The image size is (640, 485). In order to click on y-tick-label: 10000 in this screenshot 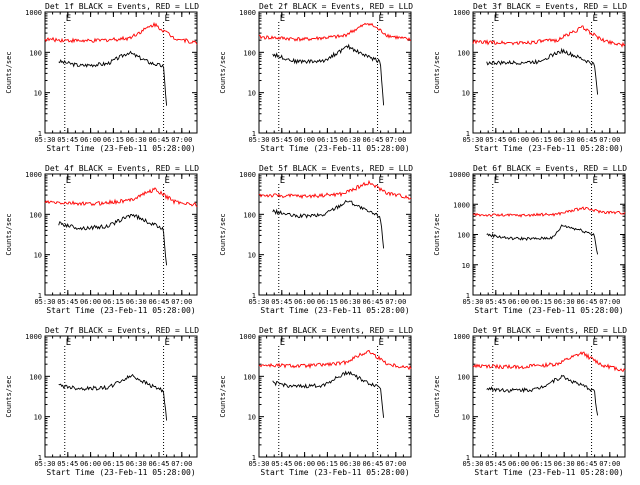, I will do `click(459, 175)`.